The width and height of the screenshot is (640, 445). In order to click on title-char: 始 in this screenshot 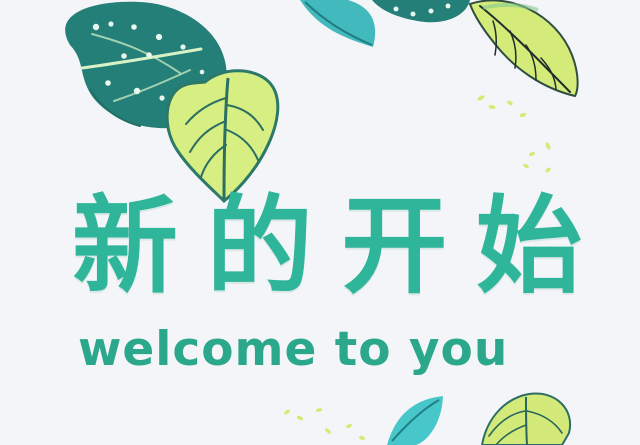, I will do `click(528, 246)`.